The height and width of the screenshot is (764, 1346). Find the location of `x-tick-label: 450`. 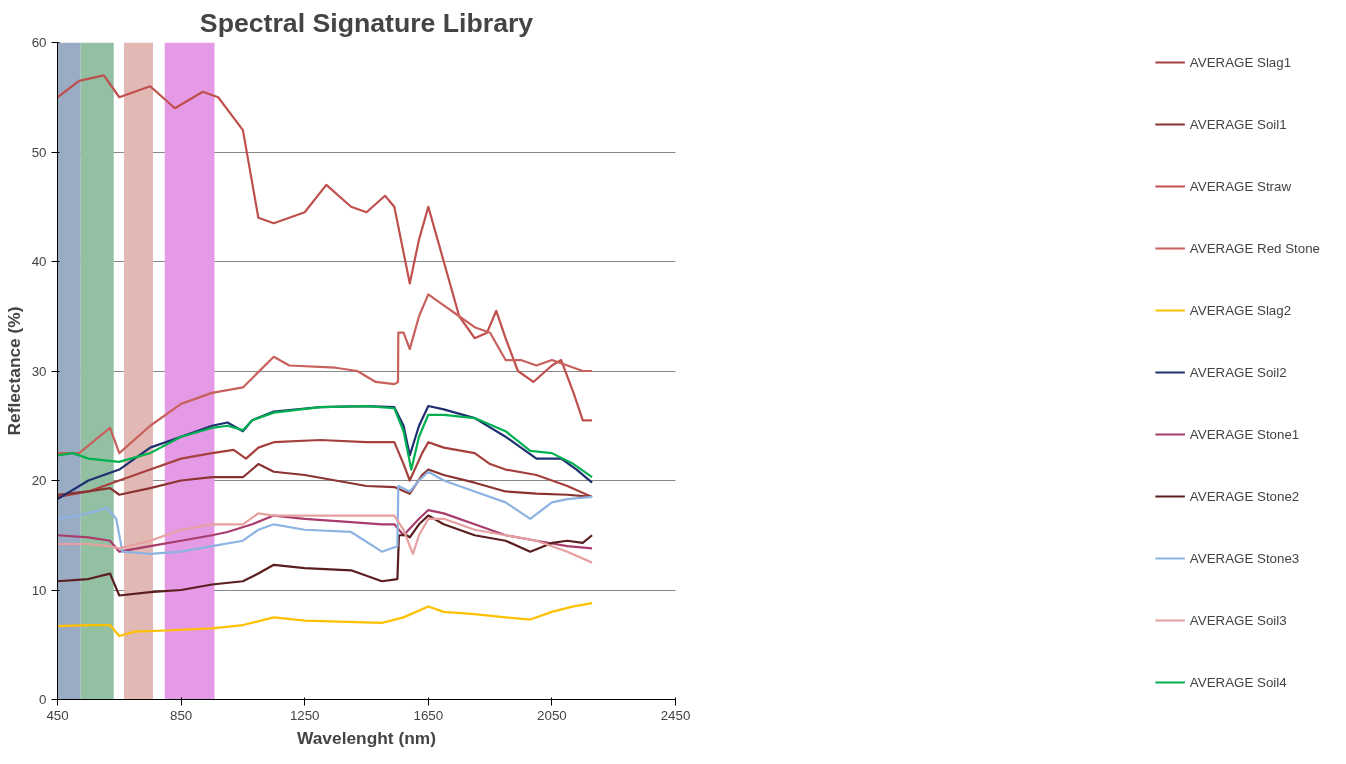

x-tick-label: 450 is located at coordinates (57, 715).